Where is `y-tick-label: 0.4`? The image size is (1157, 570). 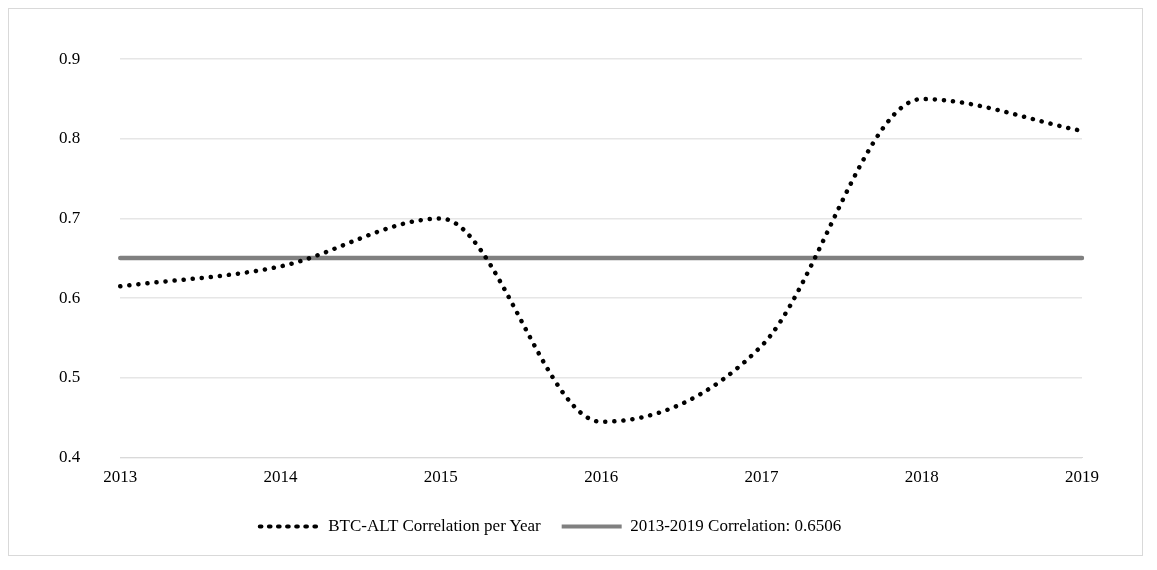 y-tick-label: 0.4 is located at coordinates (70, 457).